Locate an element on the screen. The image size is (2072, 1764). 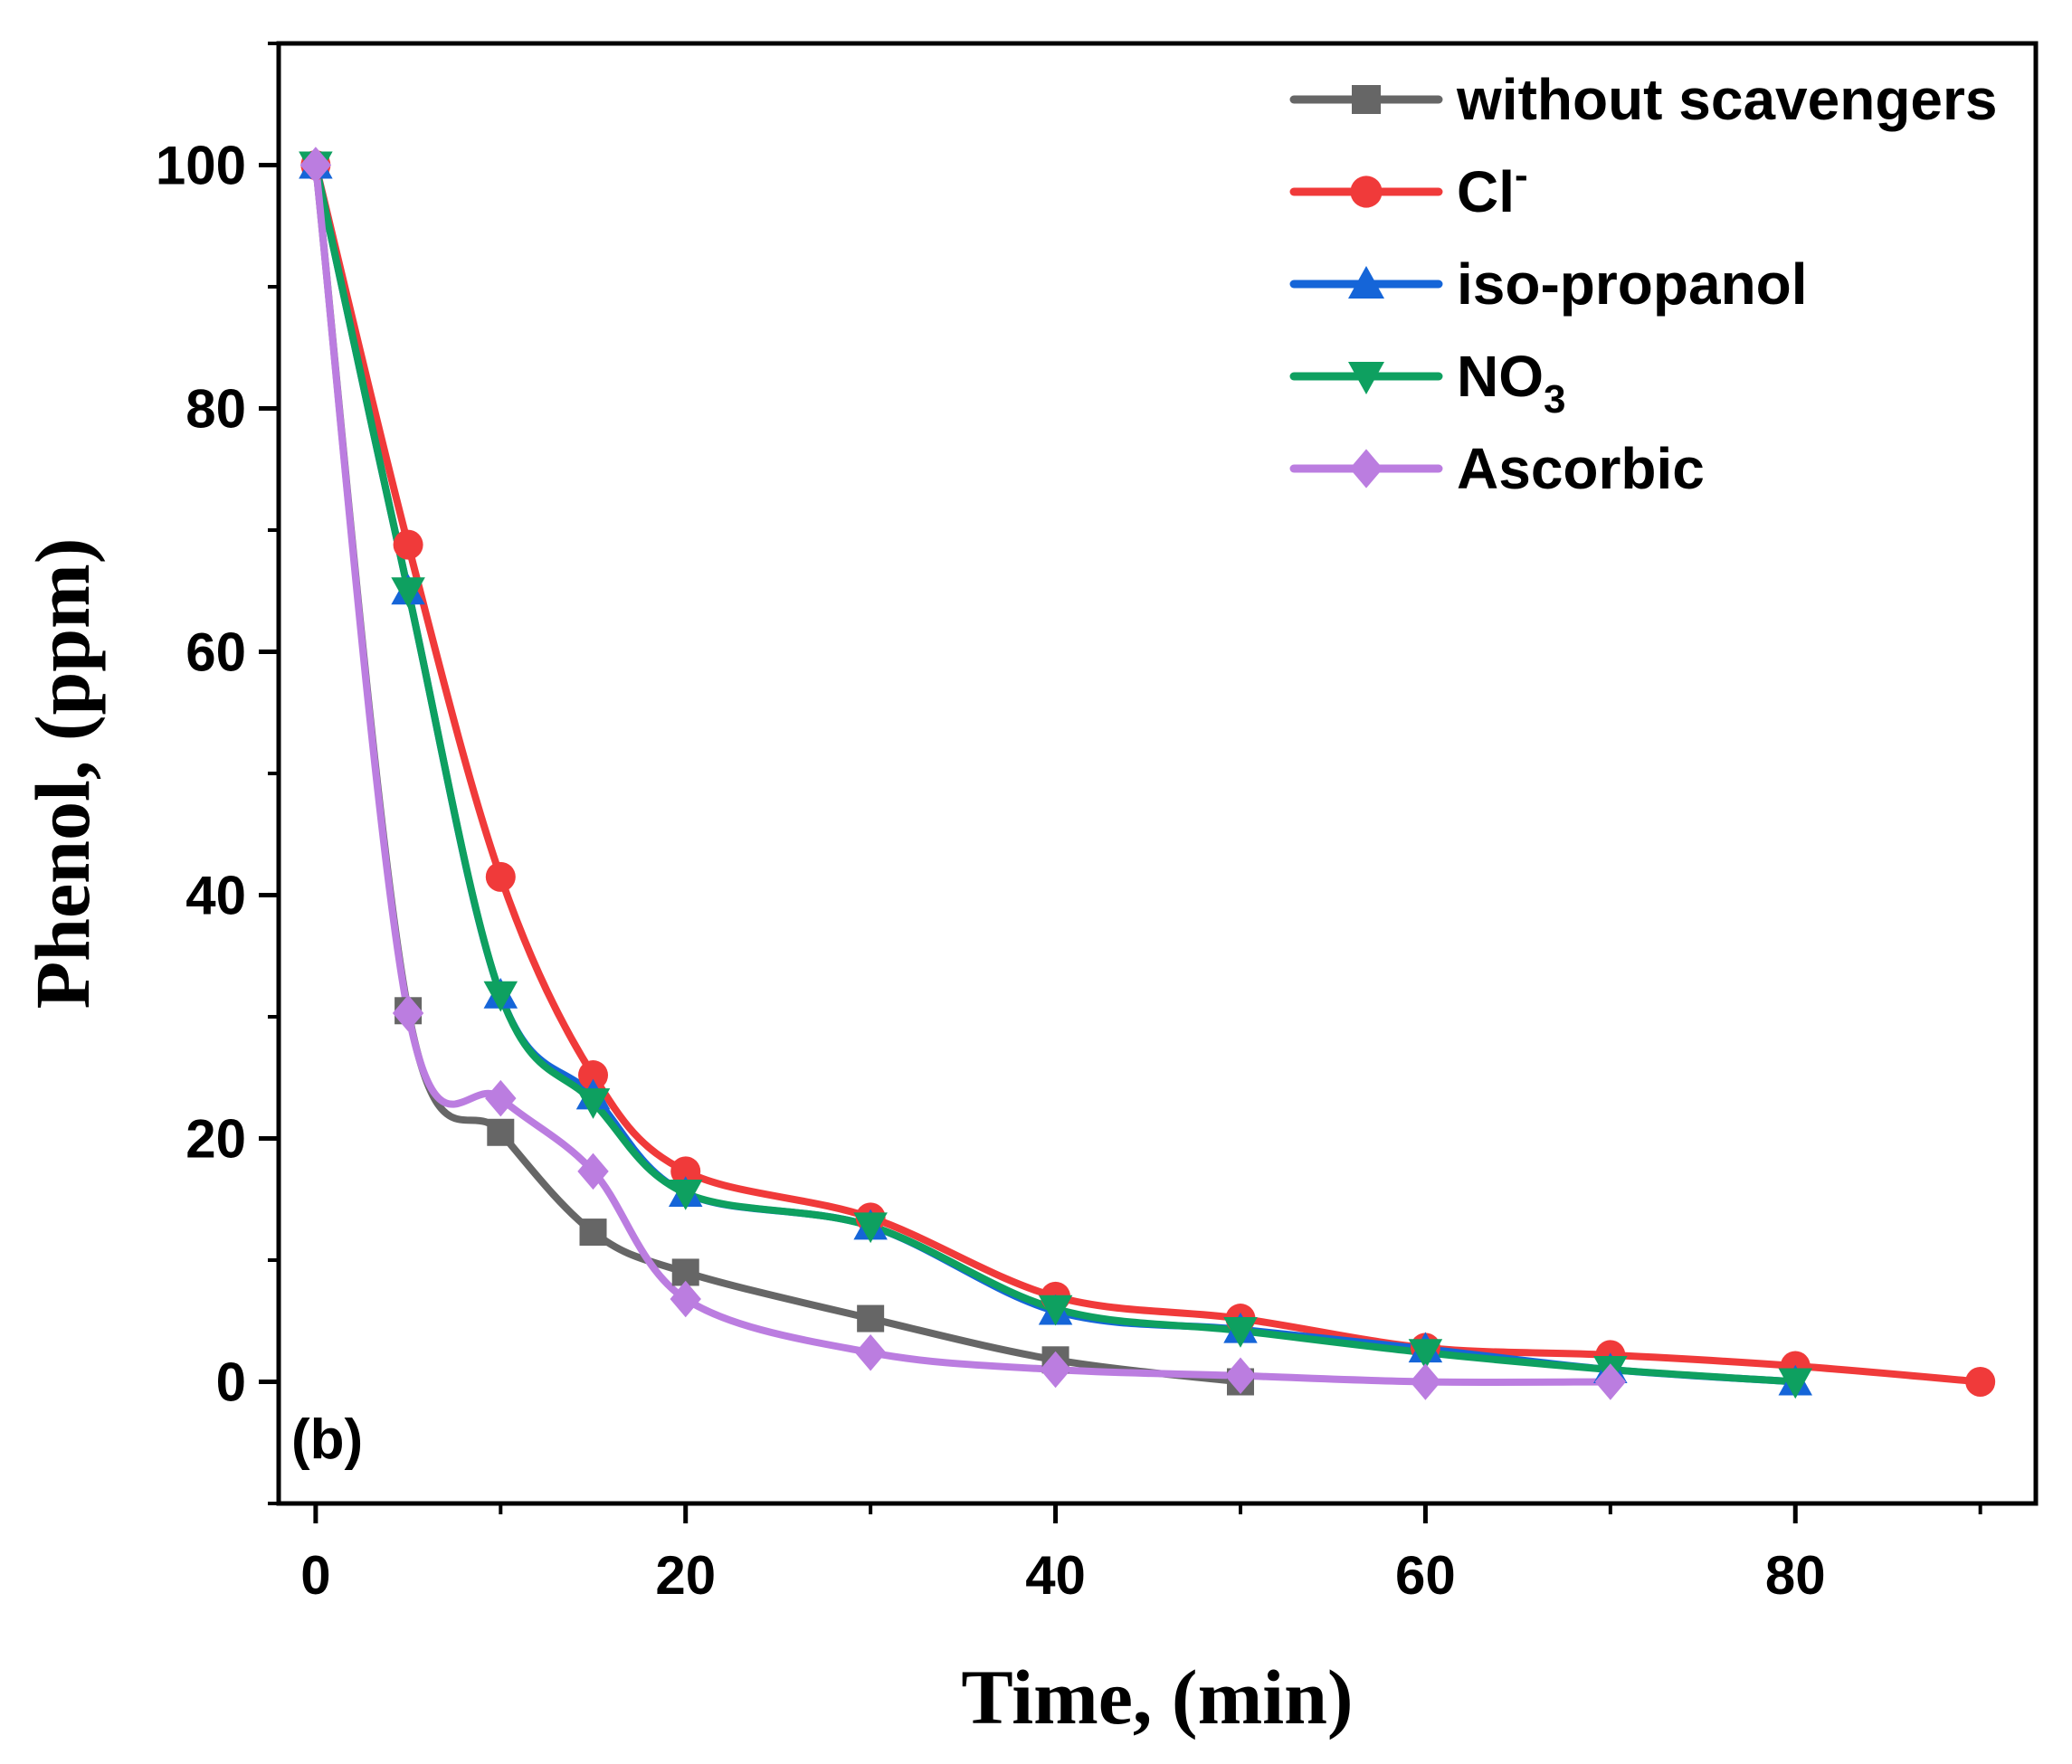
y-tick-label: 80 is located at coordinates (215, 409).